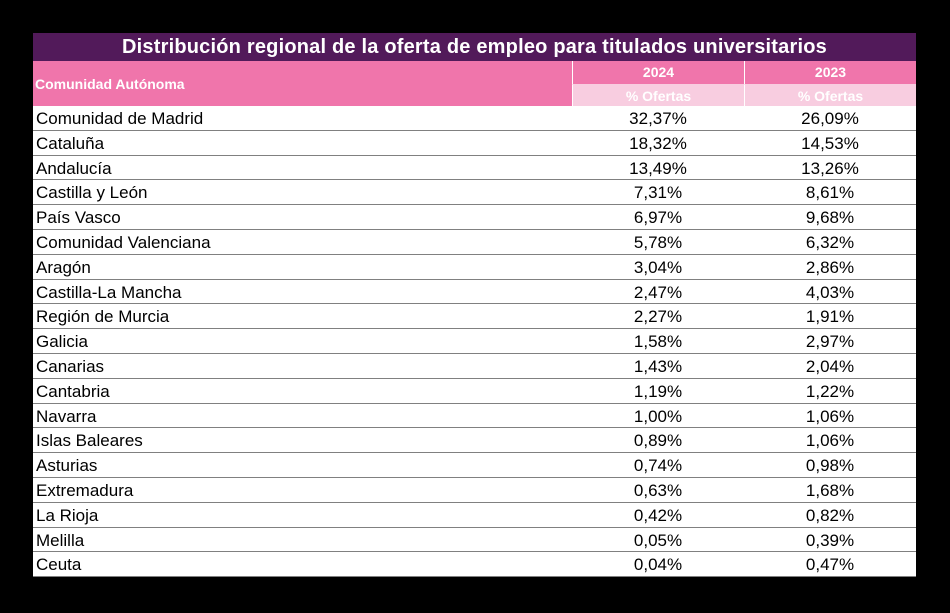 The height and width of the screenshot is (613, 950). Describe the element at coordinates (830, 95) in the screenshot. I see `subheader-2023: % Ofertas` at that location.